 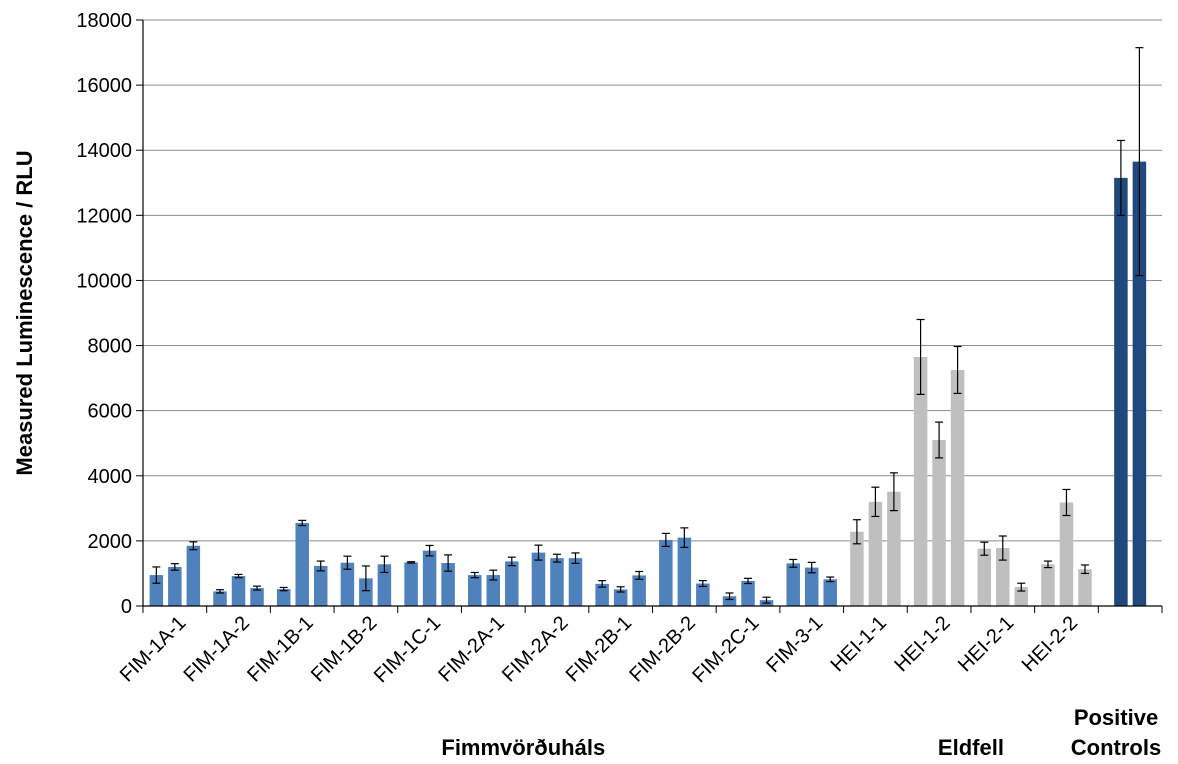 I want to click on x-tick-label: FIM-2B-1, so click(x=599, y=649).